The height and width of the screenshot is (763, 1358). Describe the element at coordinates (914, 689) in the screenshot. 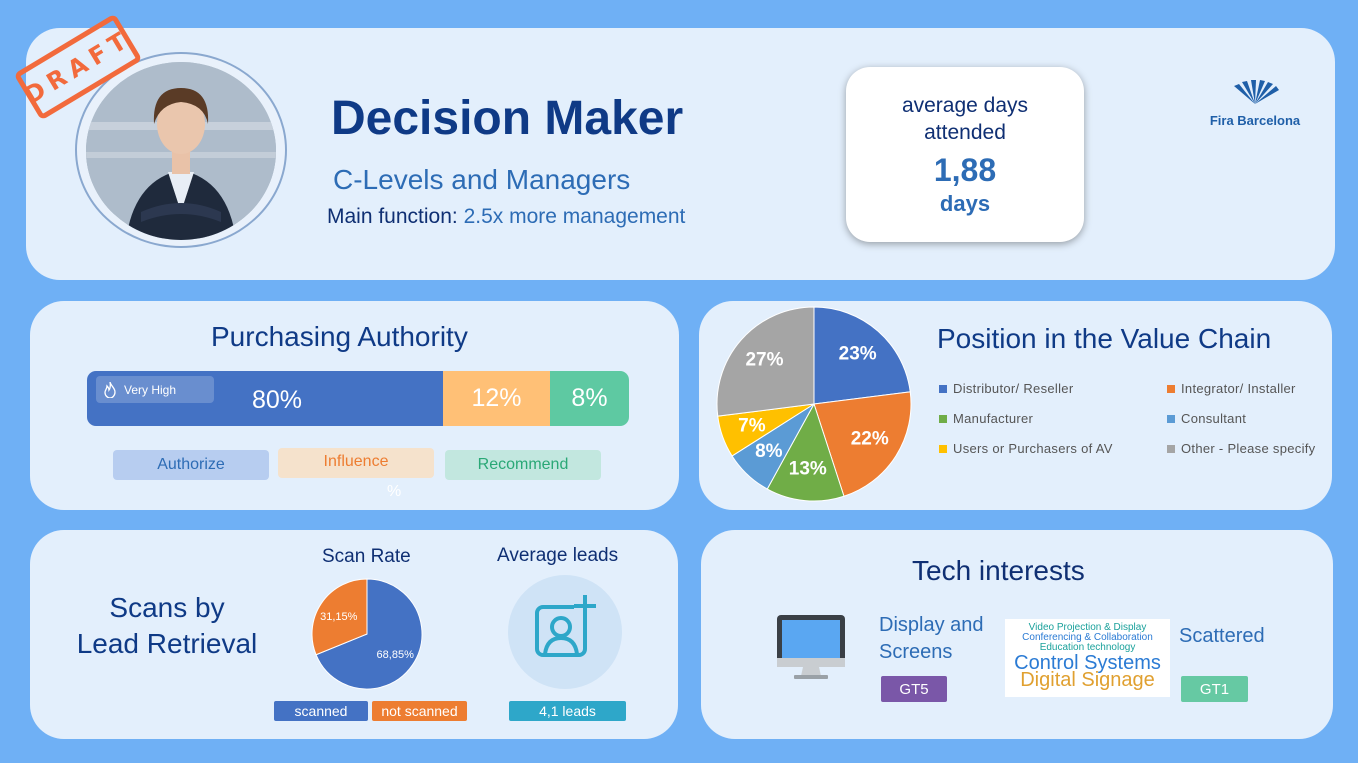

I see `gt5-tag: GT5` at that location.